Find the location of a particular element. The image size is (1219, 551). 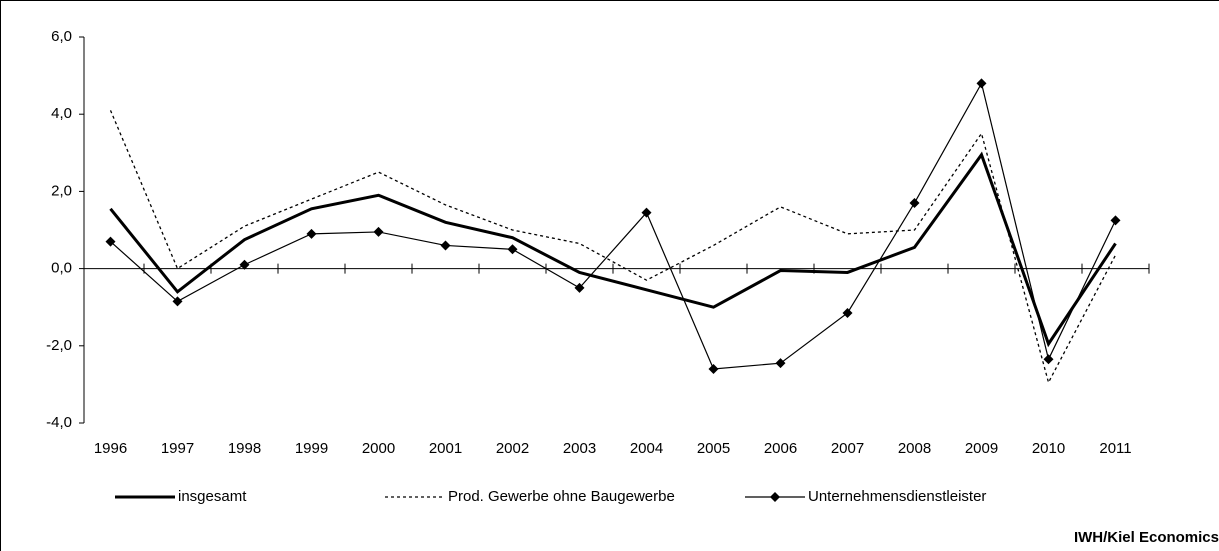

x-tick-label: 1997 is located at coordinates (177, 448).